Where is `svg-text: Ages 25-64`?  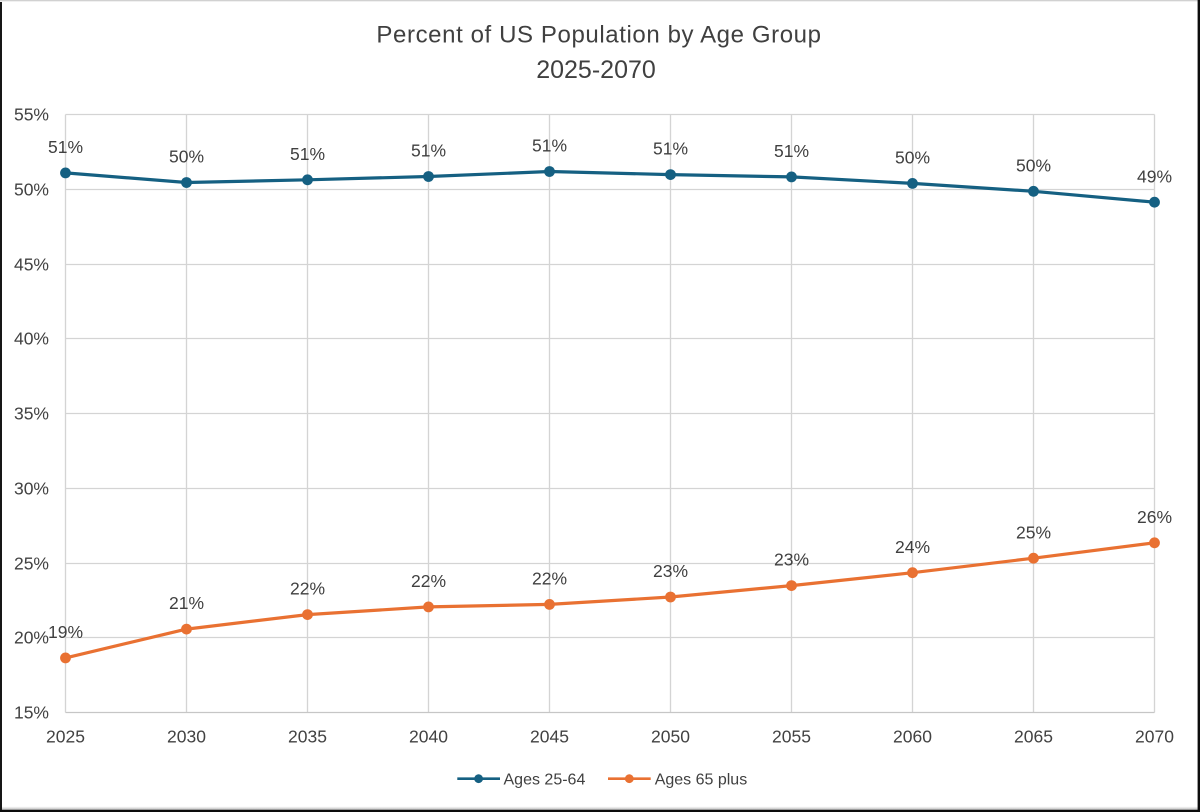
svg-text: Ages 25-64 is located at coordinates (545, 780).